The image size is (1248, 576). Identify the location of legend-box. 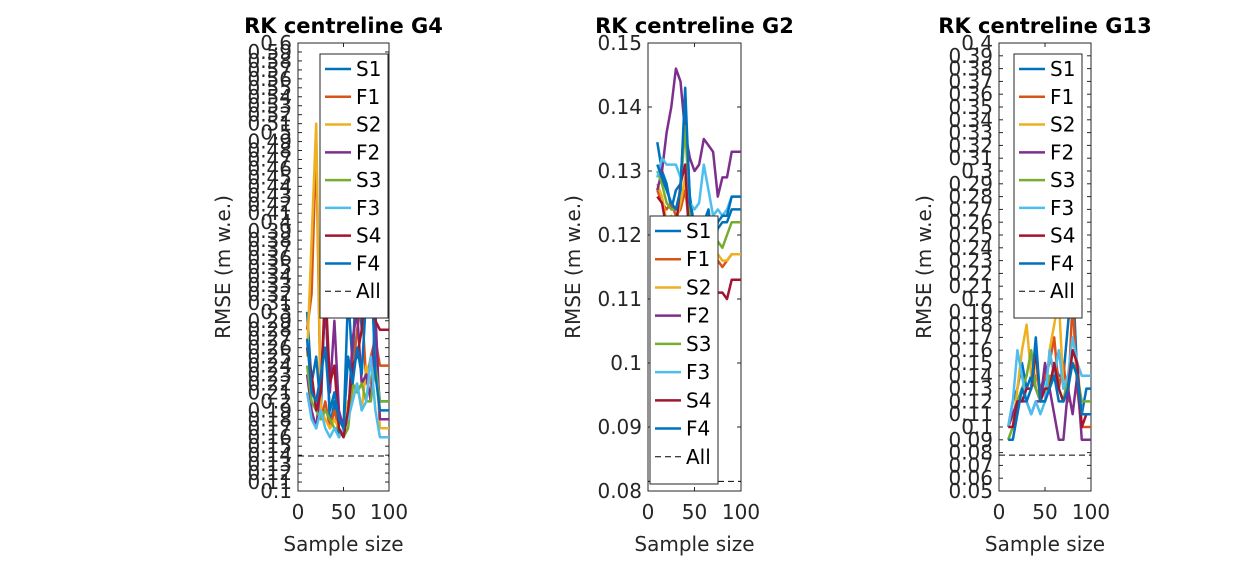
(684, 350).